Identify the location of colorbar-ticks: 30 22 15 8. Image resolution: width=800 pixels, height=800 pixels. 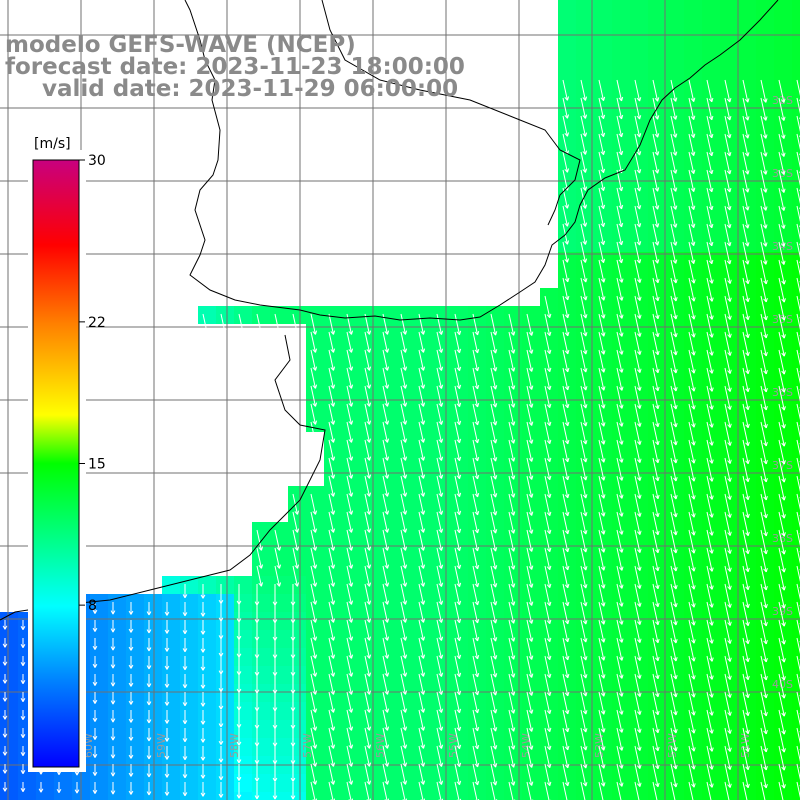
(92, 383).